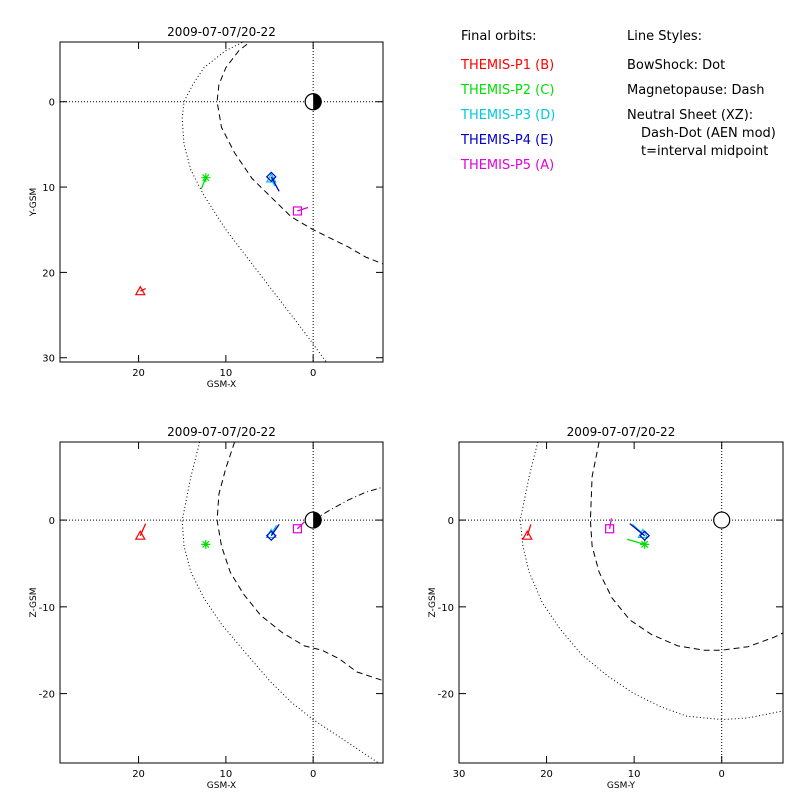 The height and width of the screenshot is (800, 800). What do you see at coordinates (347, 503) in the screenshot?
I see `panel-xz-neutral-sheet` at bounding box center [347, 503].